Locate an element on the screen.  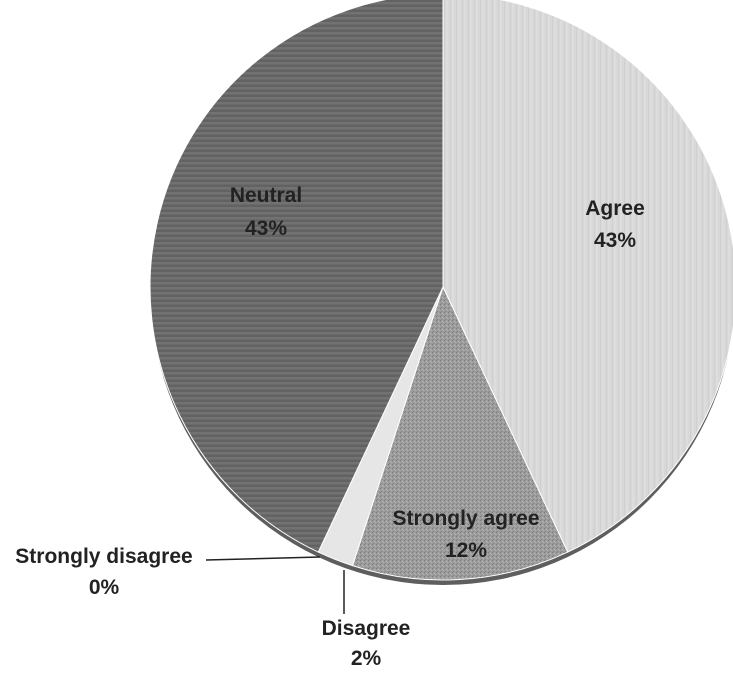
slice-value-agree: 43% is located at coordinates (615, 240).